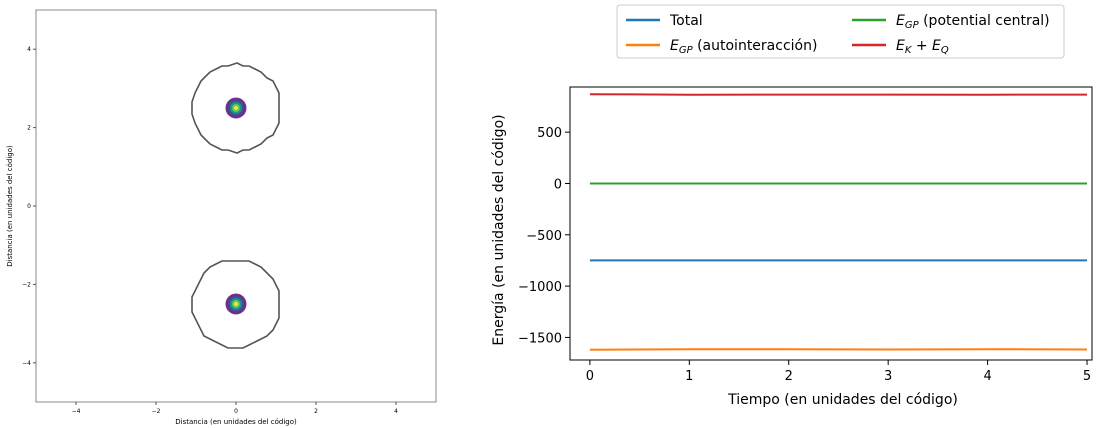 Image resolution: width=1105 pixels, height=428 pixels. What do you see at coordinates (10, 206) in the screenshot?
I see `contour-y-axis-label: Distancia (en unidades del código)` at bounding box center [10, 206].